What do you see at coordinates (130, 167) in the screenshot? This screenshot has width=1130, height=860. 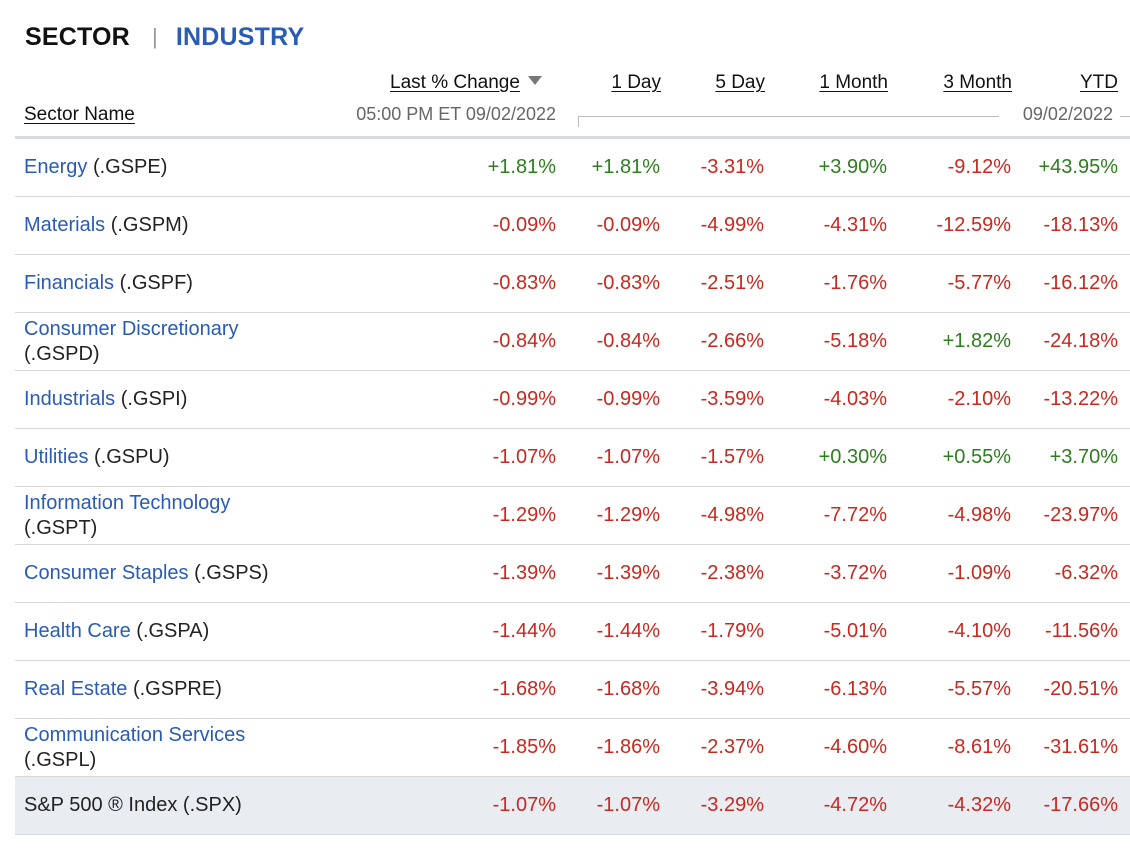 I see `sector-symbol: (.GSPE)` at bounding box center [130, 167].